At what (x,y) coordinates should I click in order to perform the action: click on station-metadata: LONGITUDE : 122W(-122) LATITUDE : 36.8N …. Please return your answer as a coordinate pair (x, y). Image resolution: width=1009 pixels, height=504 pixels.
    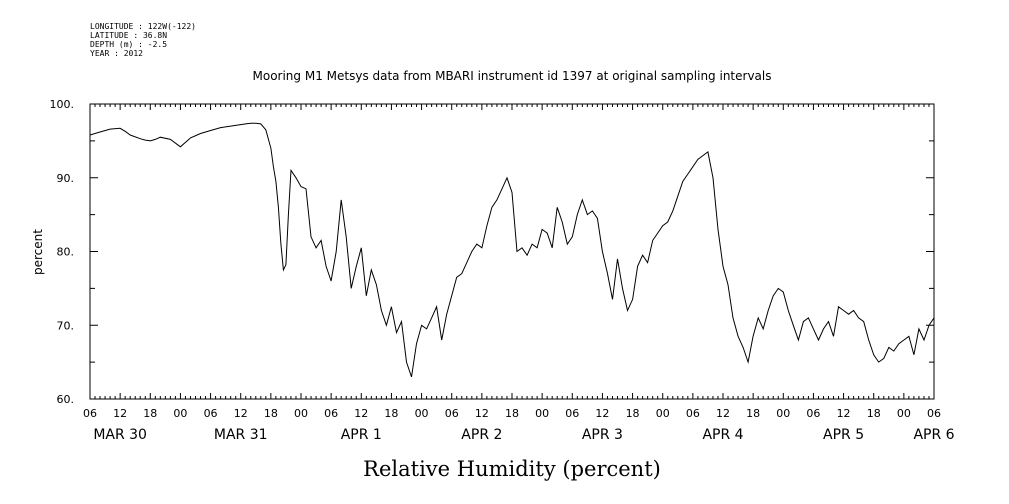
    Looking at the image, I should click on (143, 40).